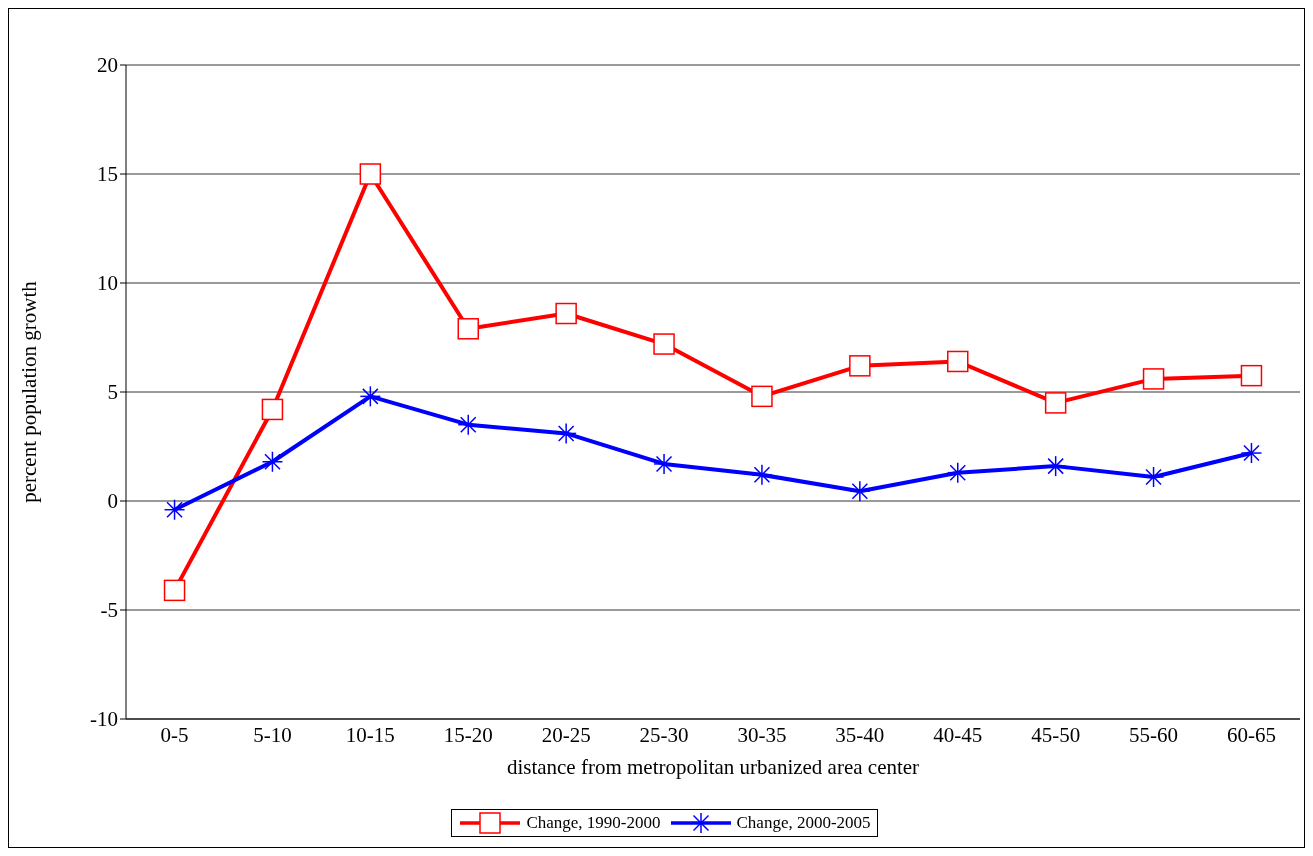 The width and height of the screenshot is (1313, 856). What do you see at coordinates (107, 174) in the screenshot?
I see `y-tick-label: 15` at bounding box center [107, 174].